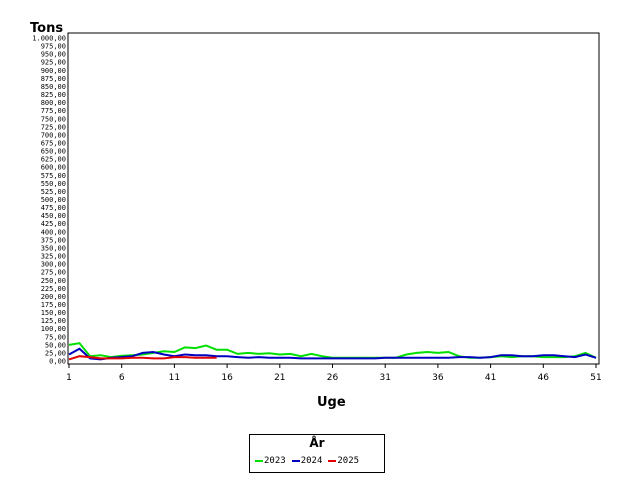  I want to click on y-tick-label: 600,00, so click(53, 168).